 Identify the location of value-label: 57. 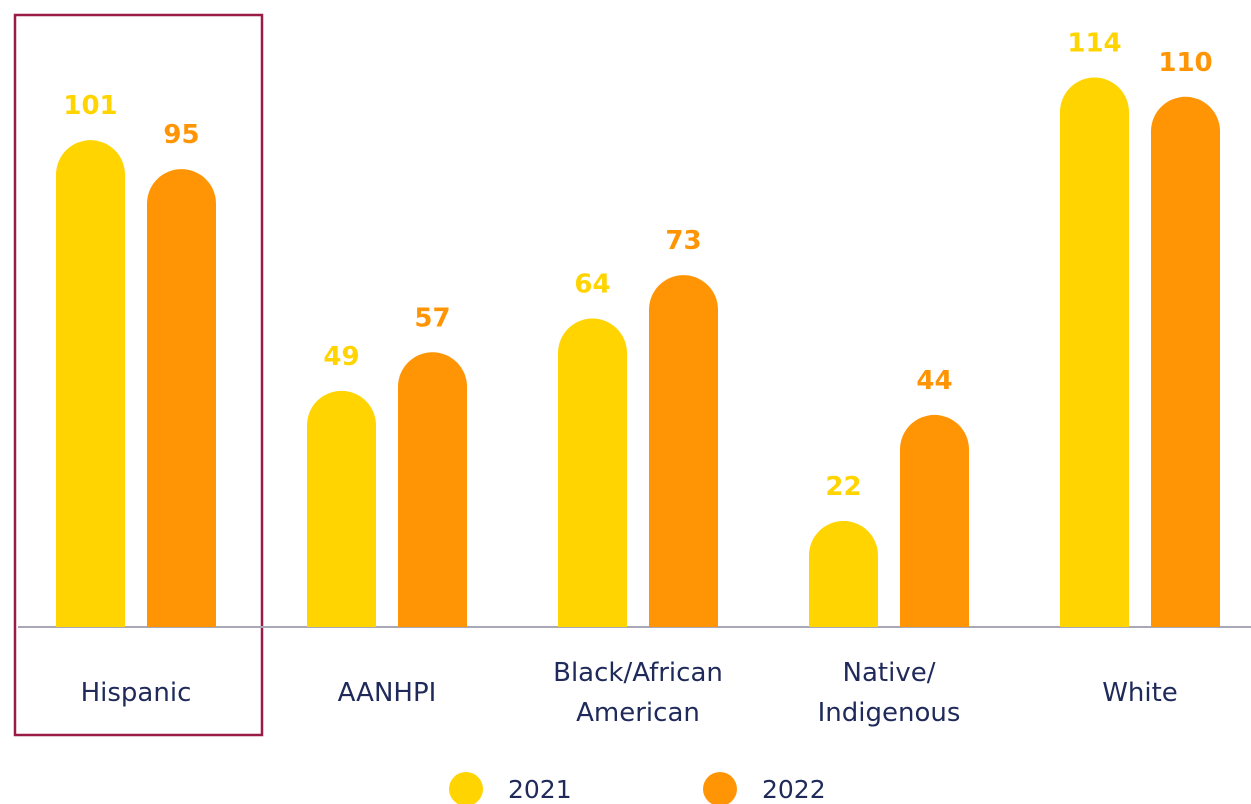
(432, 318).